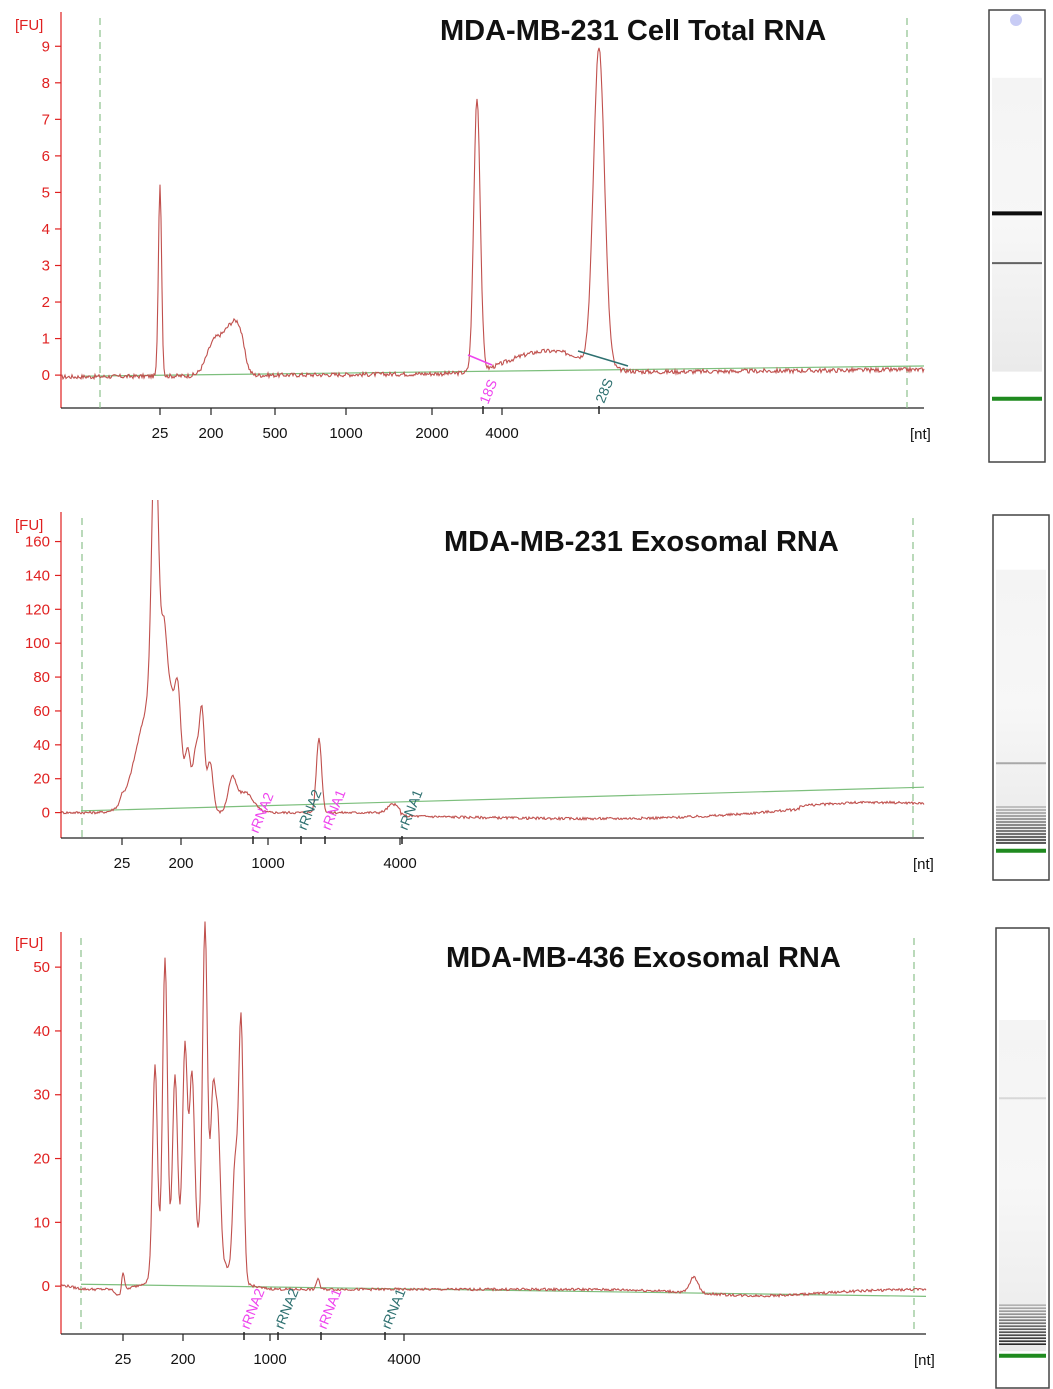 Image resolution: width=1053 pixels, height=1389 pixels. I want to click on y-tick-label: 5, so click(46, 192).